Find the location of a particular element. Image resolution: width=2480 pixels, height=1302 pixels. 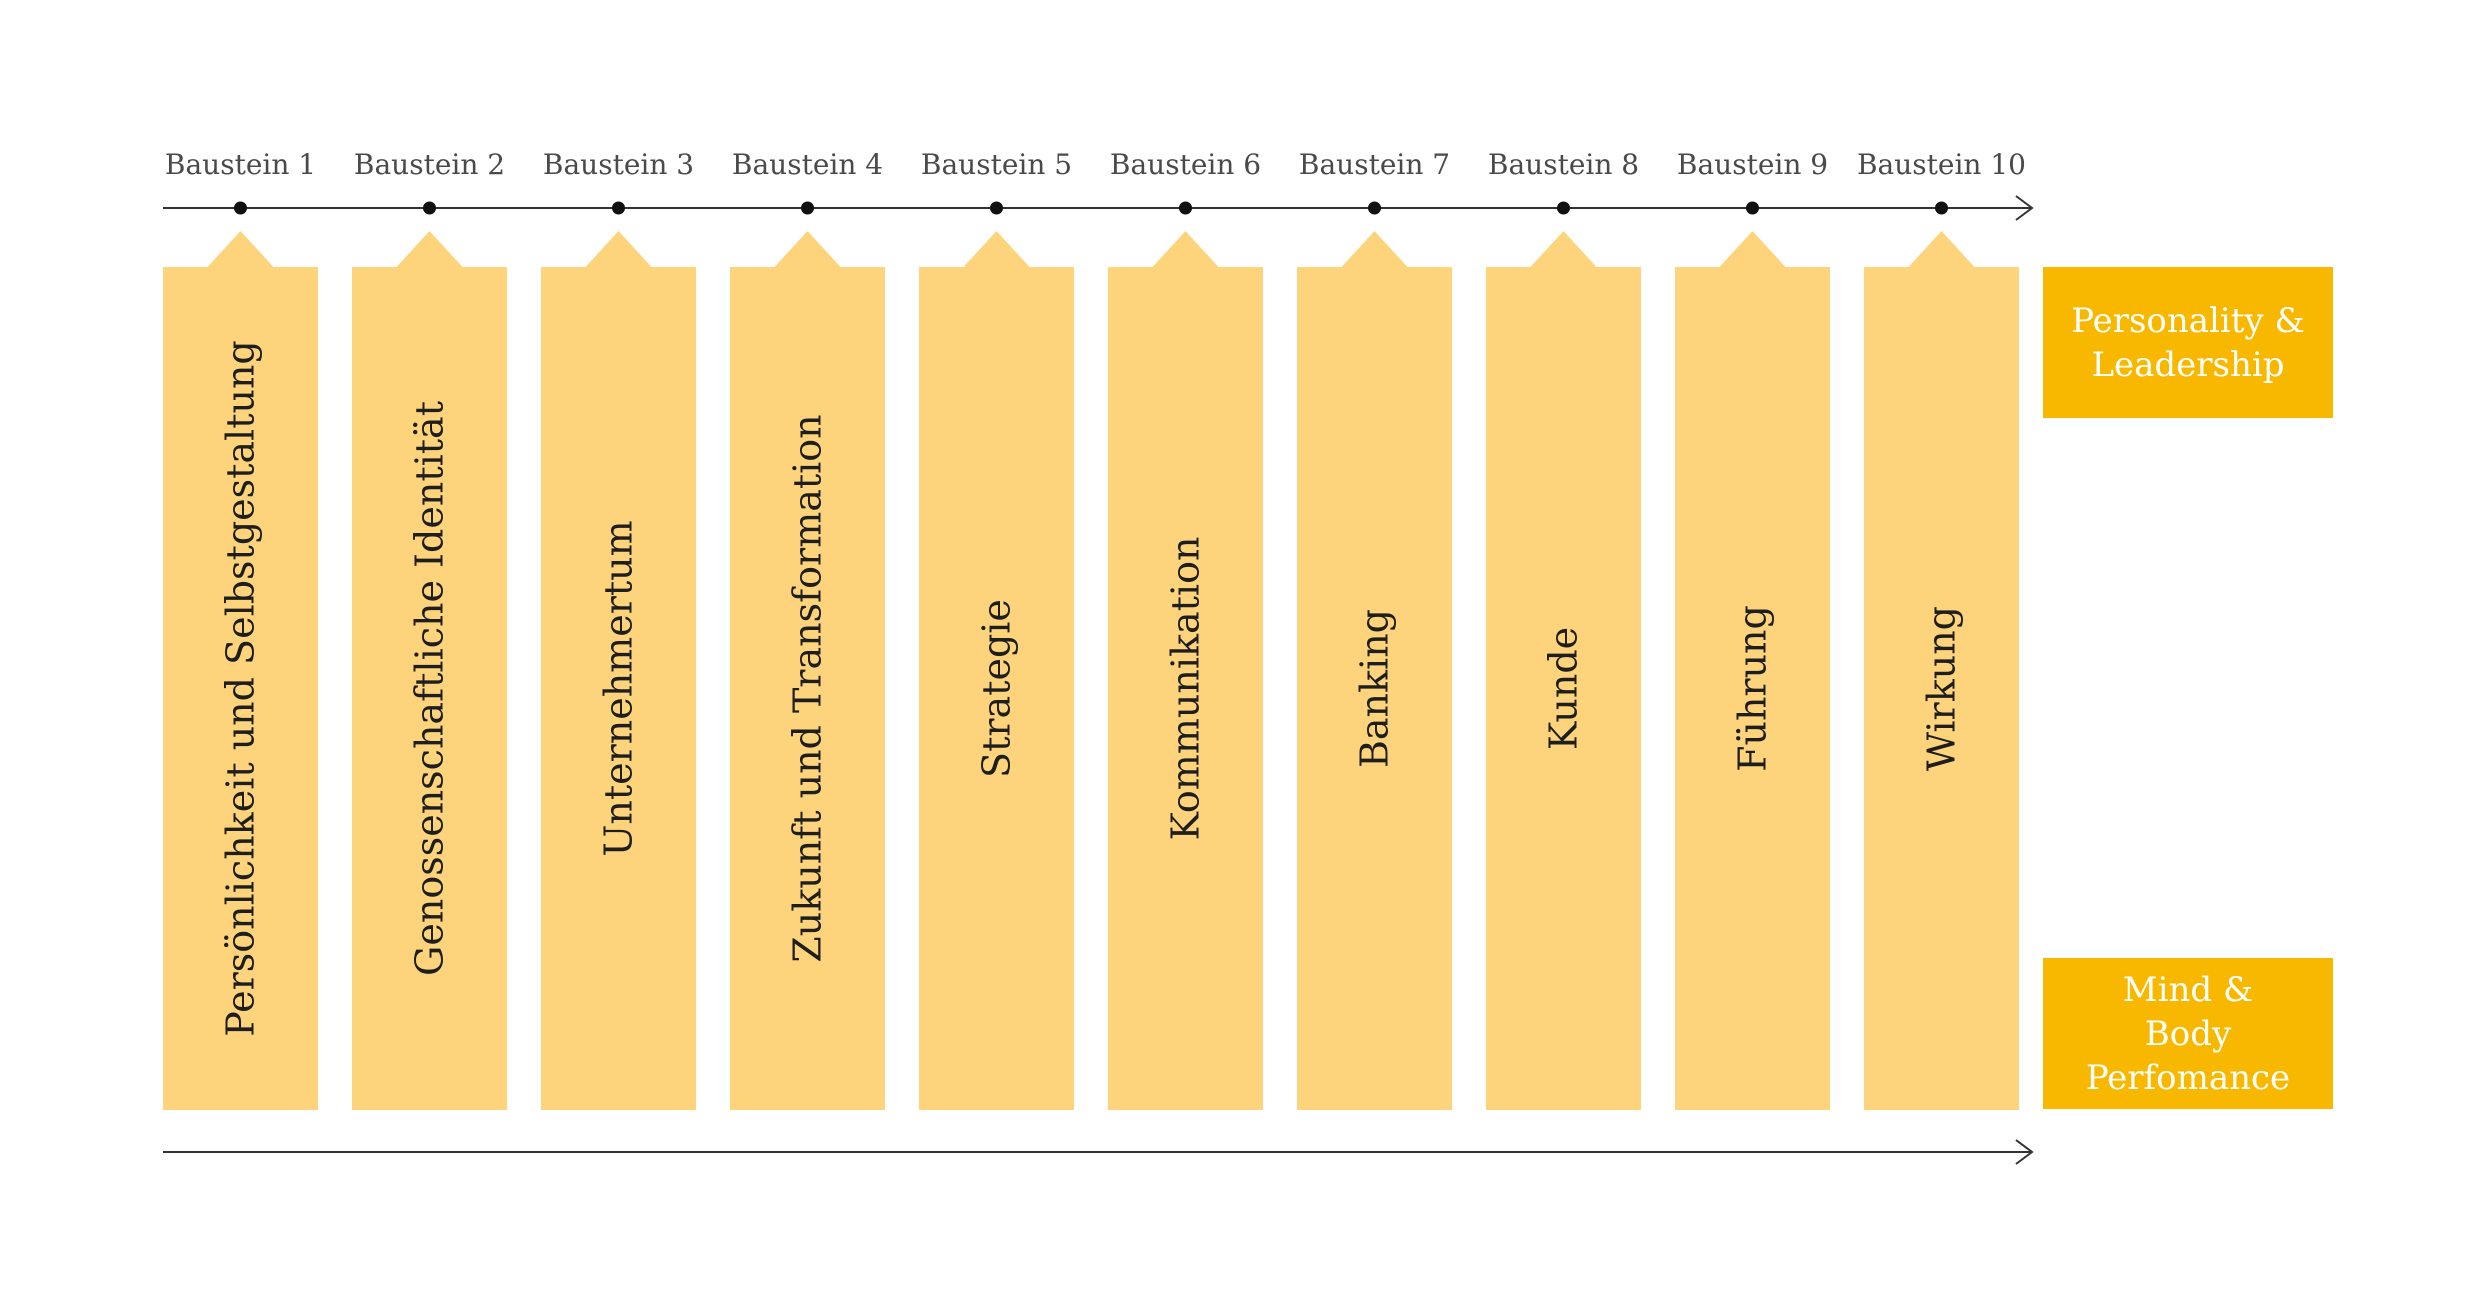

bottom-arrow-axis is located at coordinates (1098, 1152).